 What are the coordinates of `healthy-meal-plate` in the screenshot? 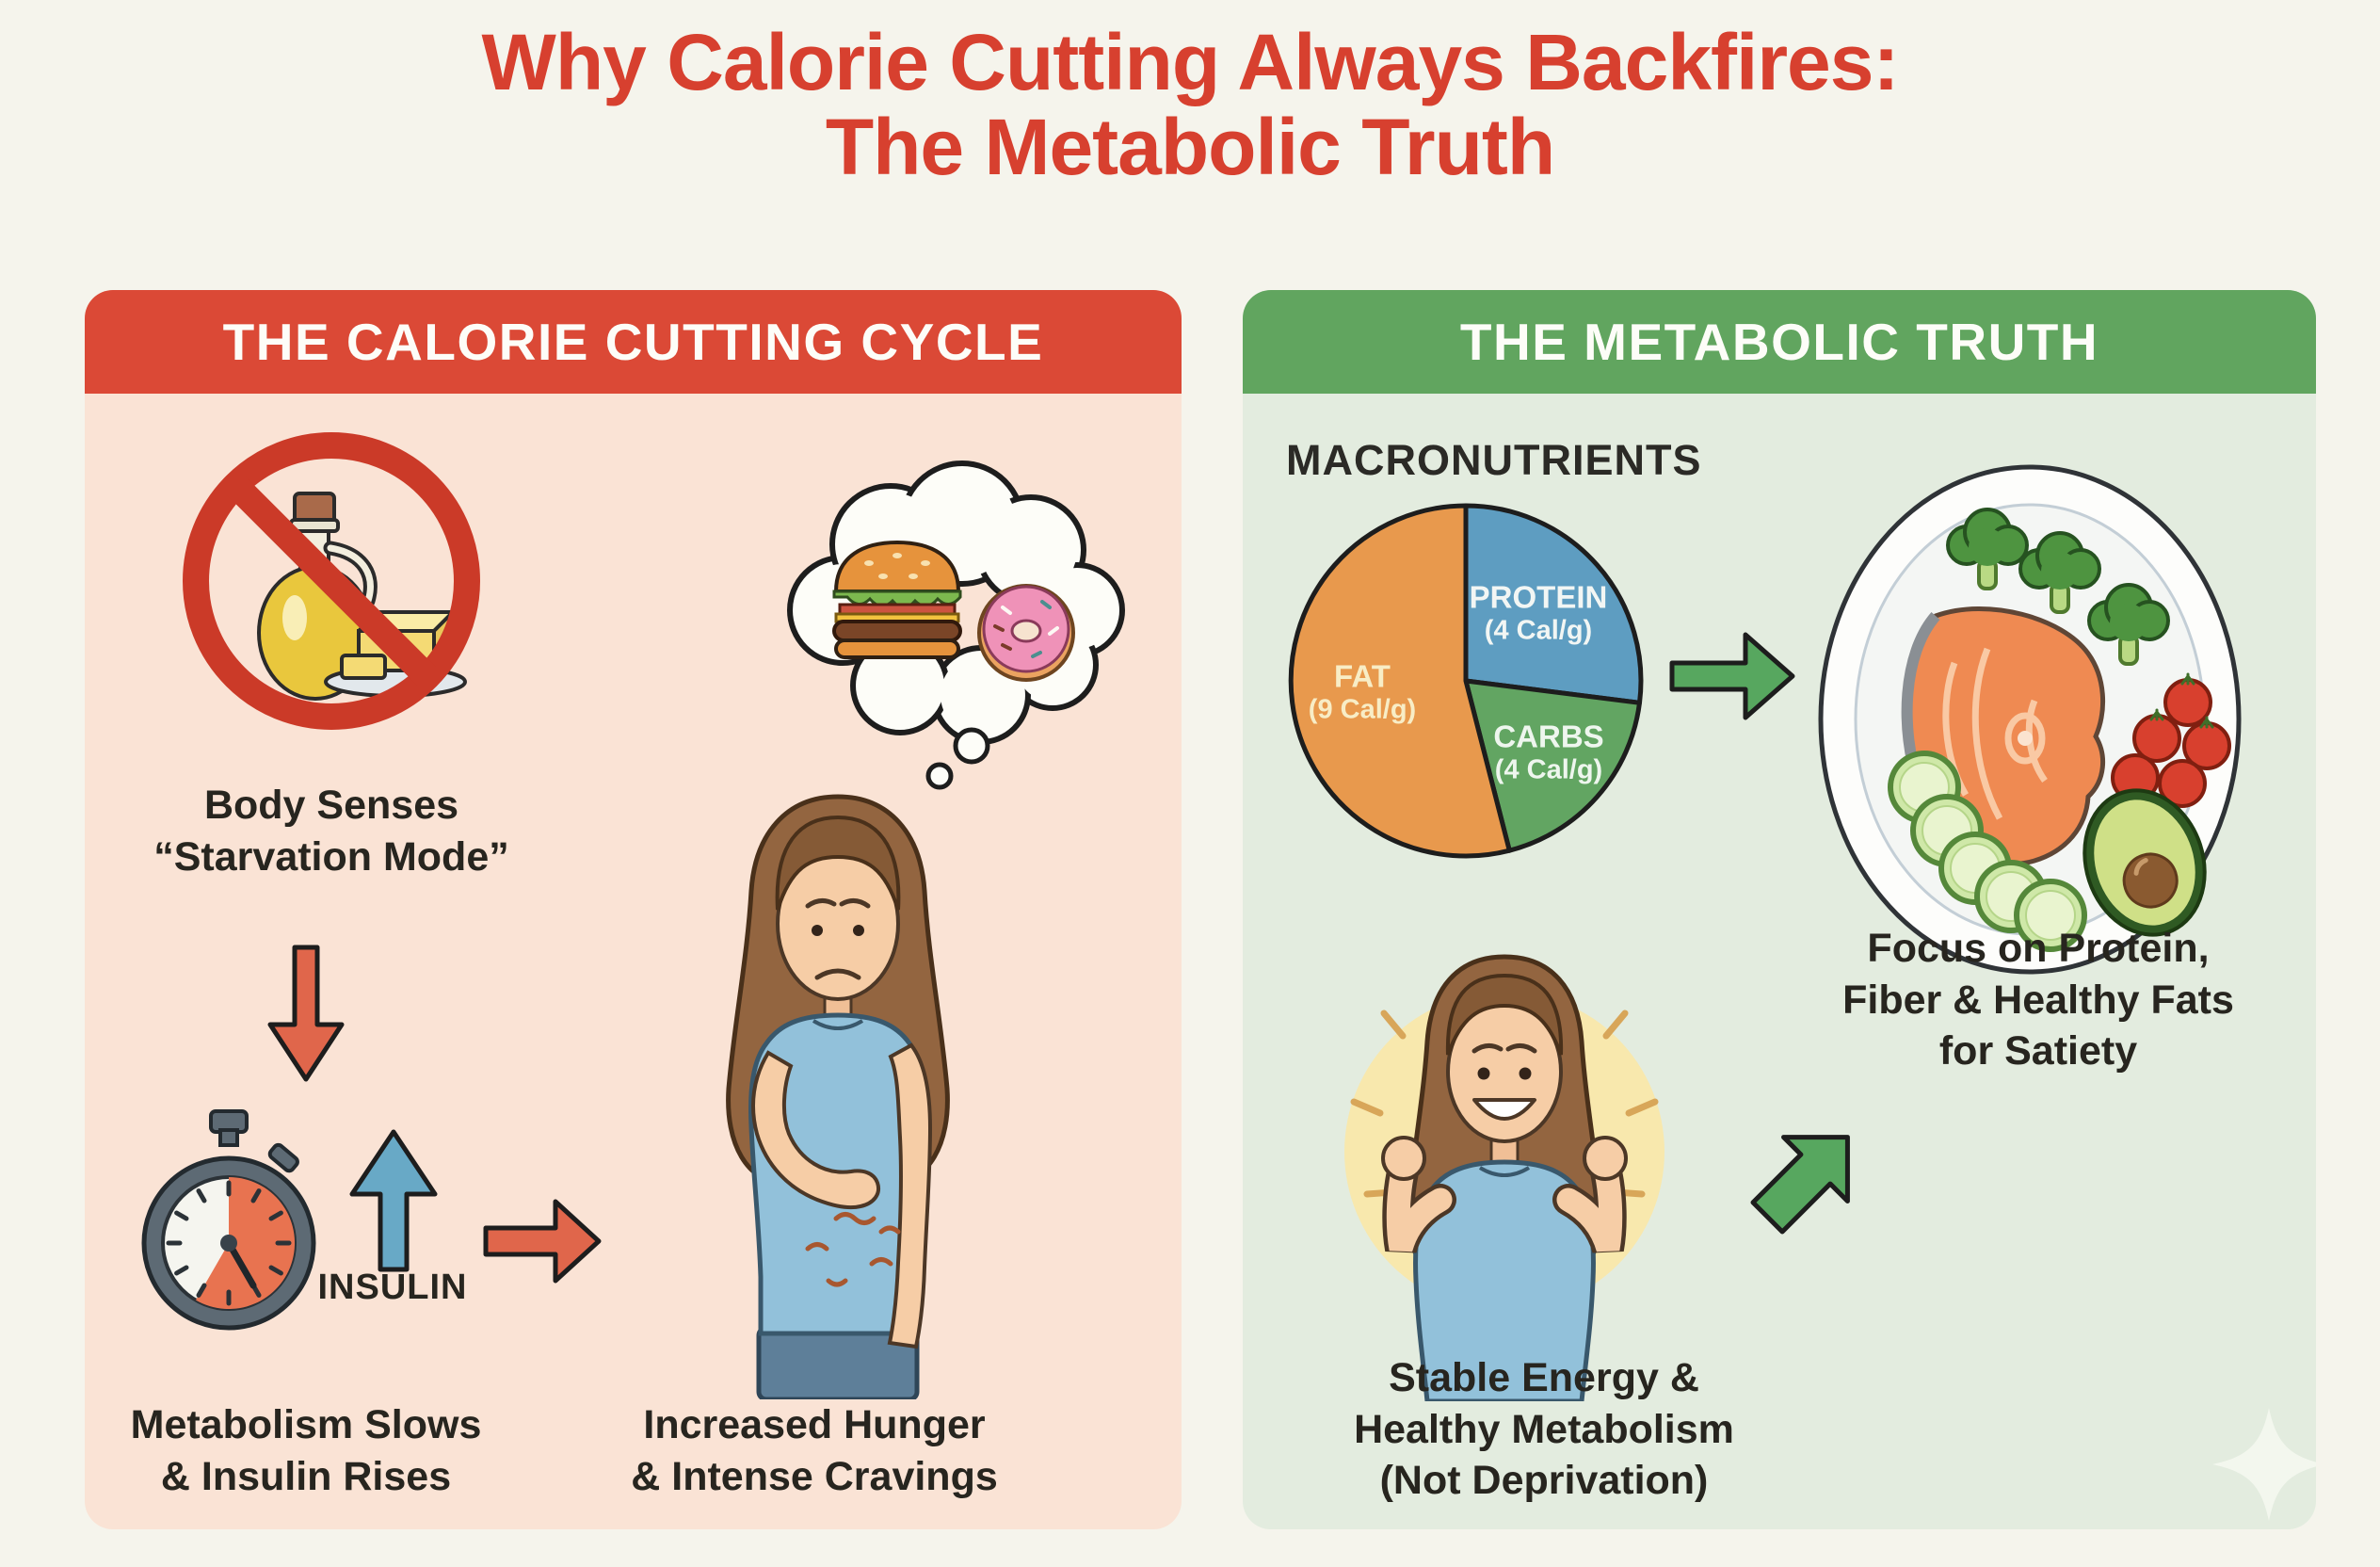 It's located at (2030, 719).